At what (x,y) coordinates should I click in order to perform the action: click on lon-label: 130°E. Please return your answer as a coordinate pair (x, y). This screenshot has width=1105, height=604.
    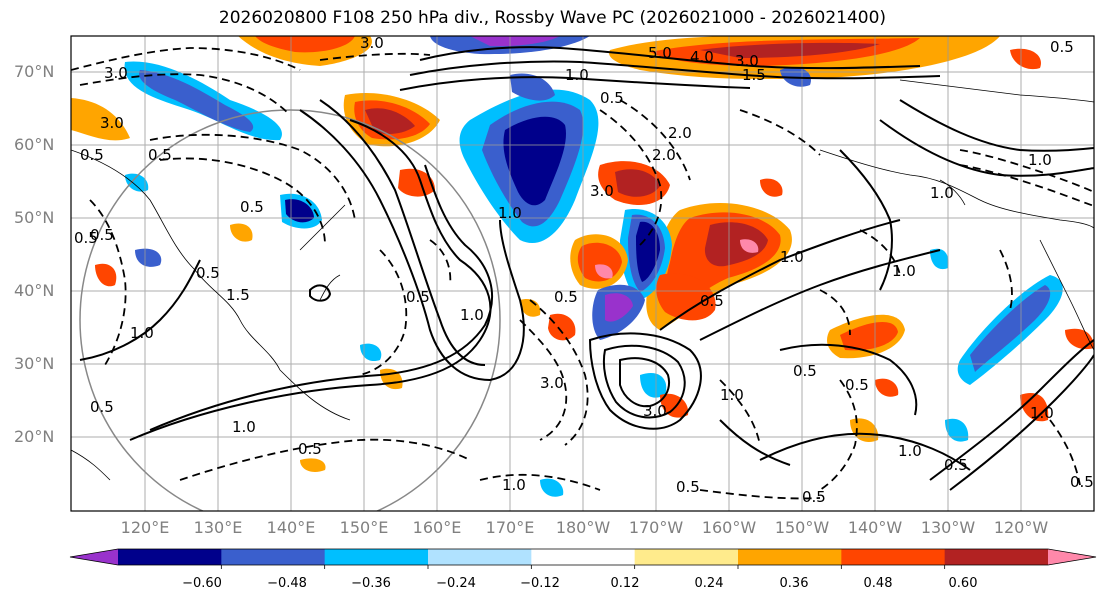
    Looking at the image, I should click on (218, 527).